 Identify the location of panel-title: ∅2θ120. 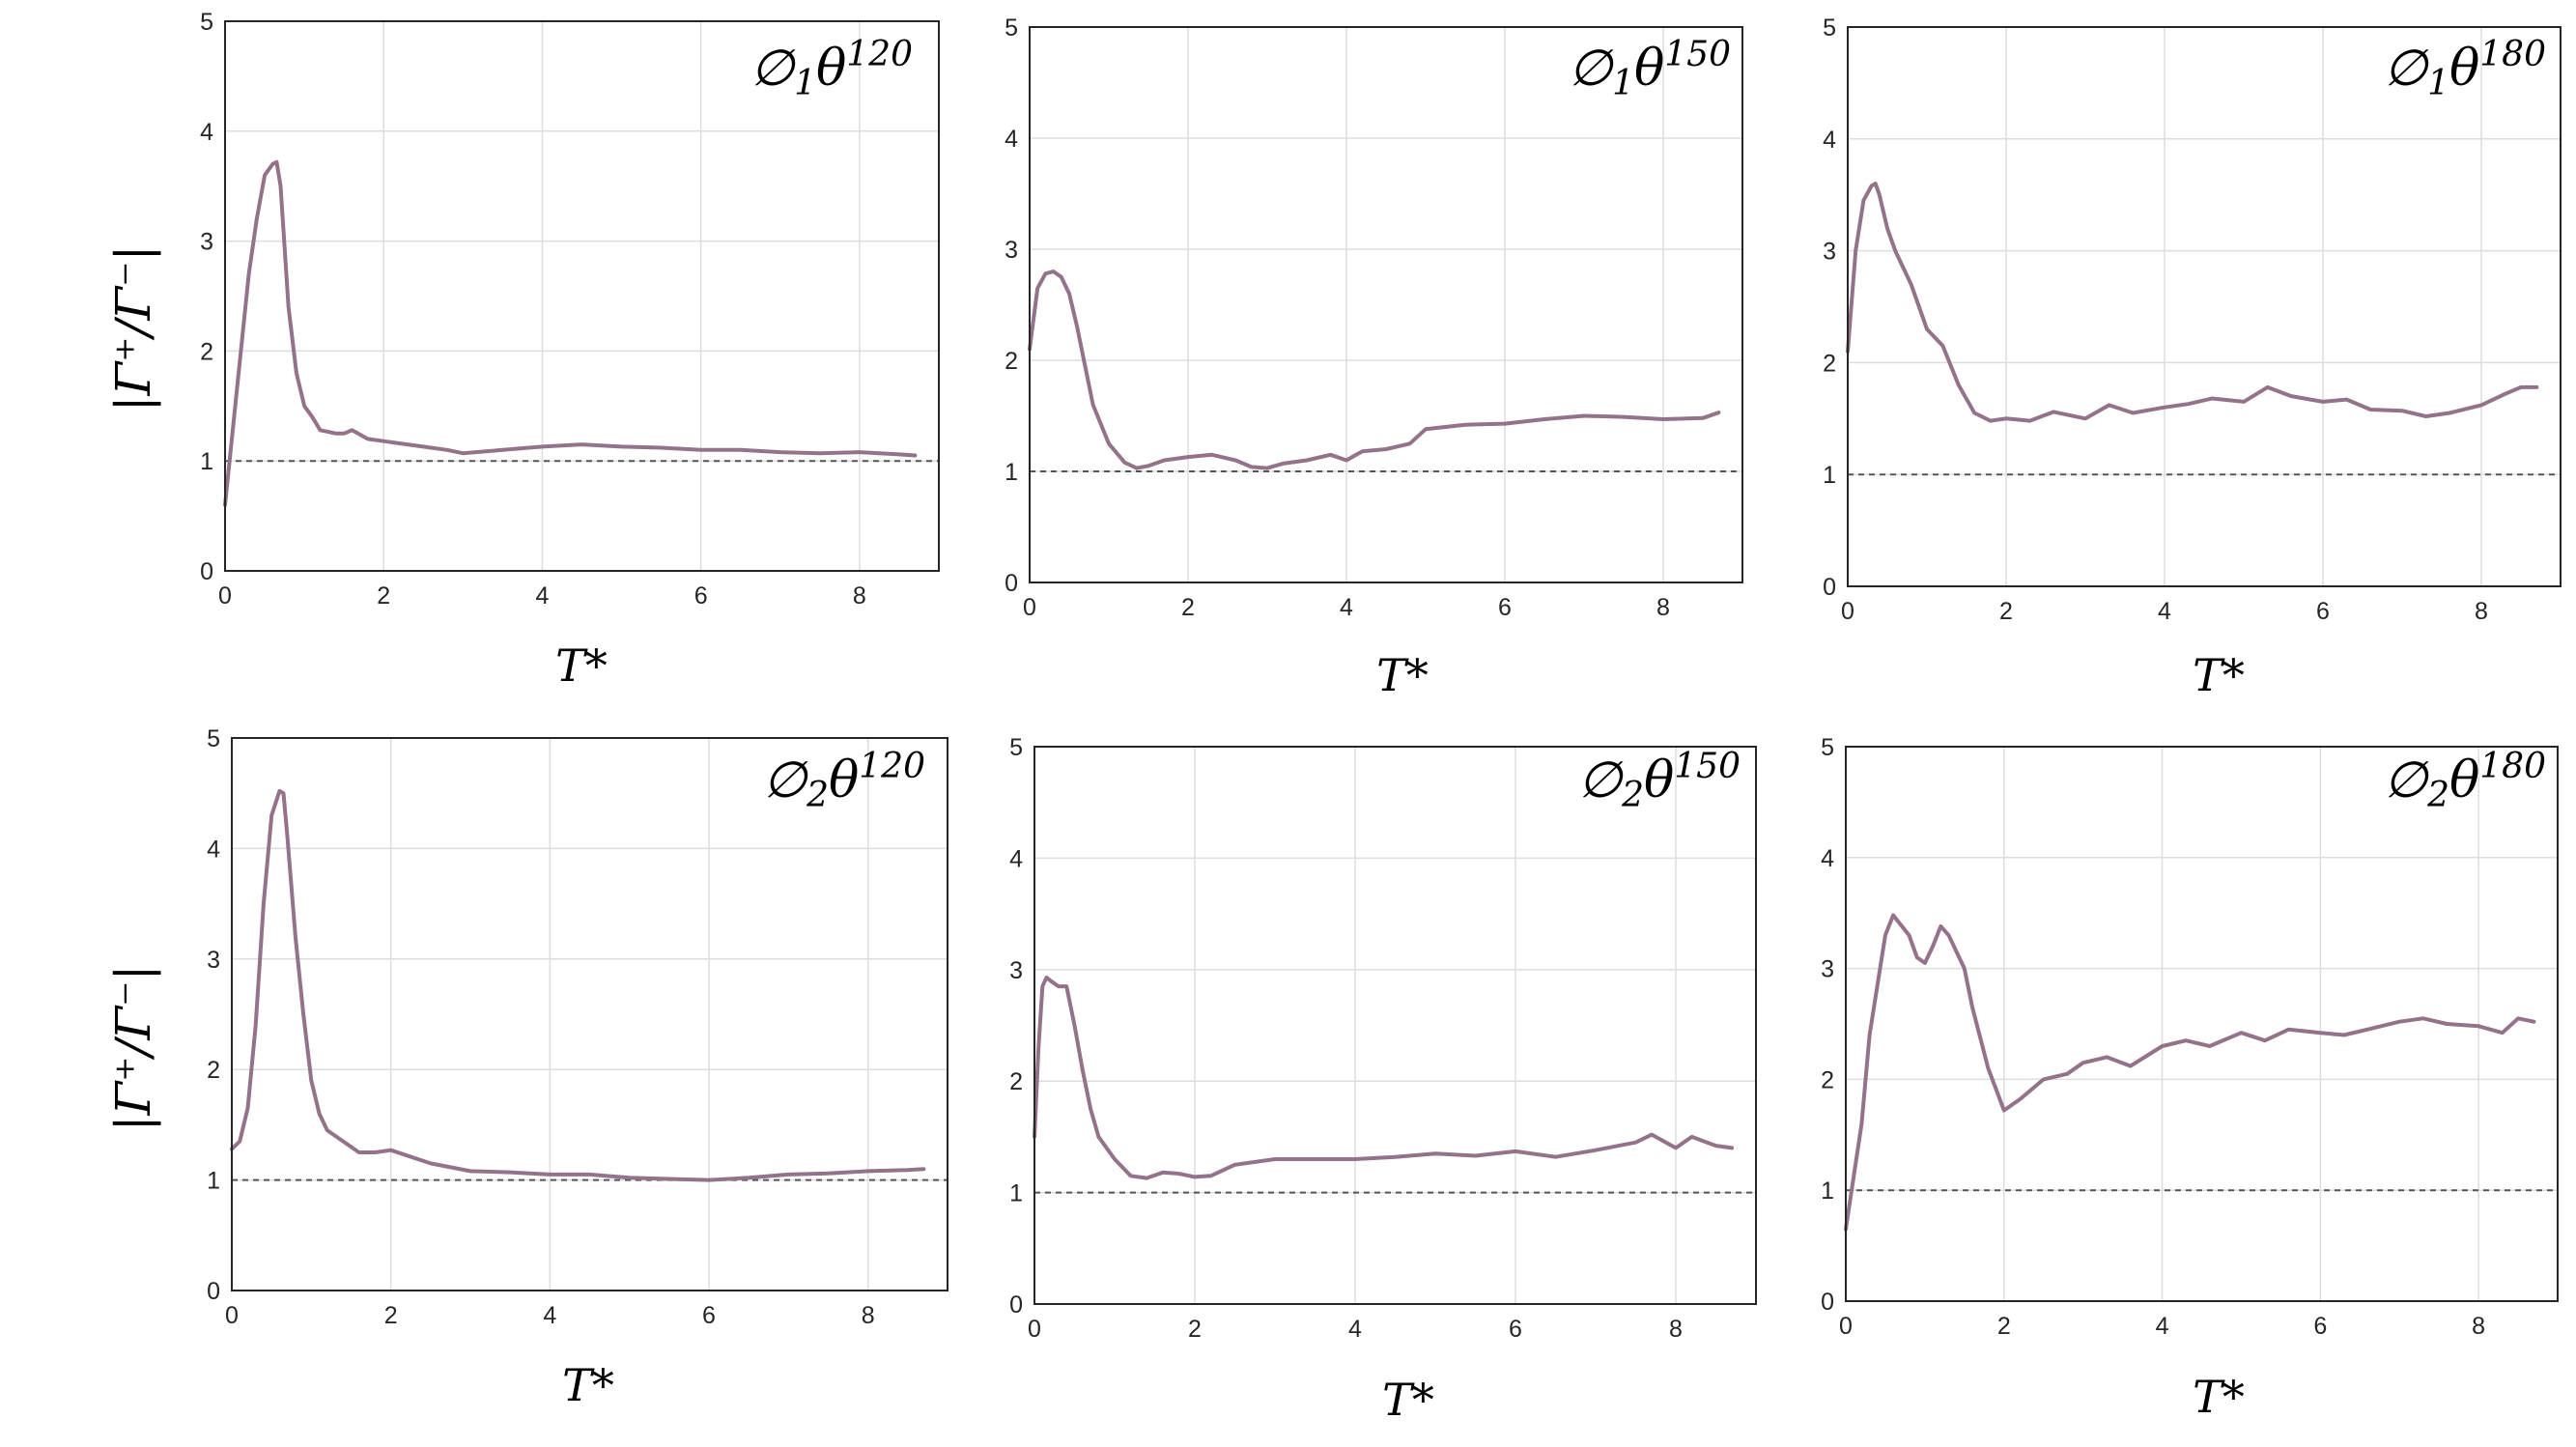
(844, 781).